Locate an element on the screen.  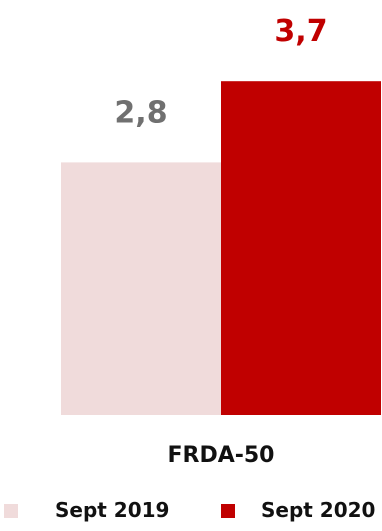
value-label-sept-2020: 3,7 is located at coordinates (300, 31).